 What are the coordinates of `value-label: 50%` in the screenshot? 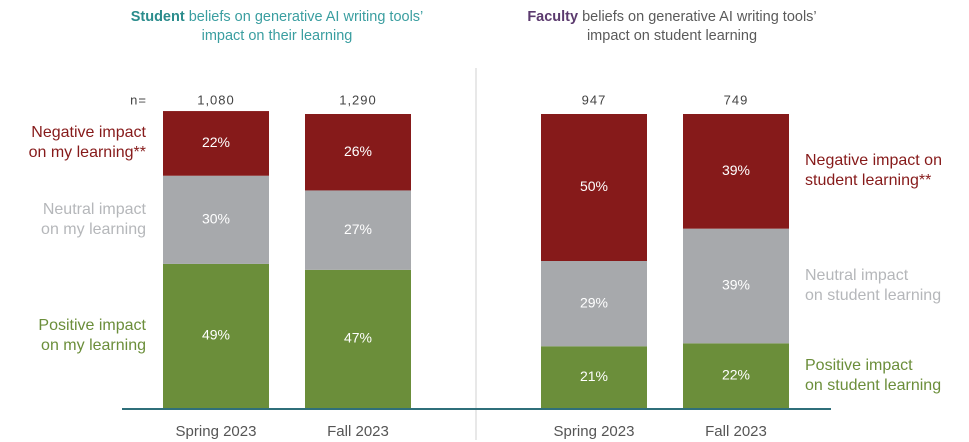 It's located at (594, 186).